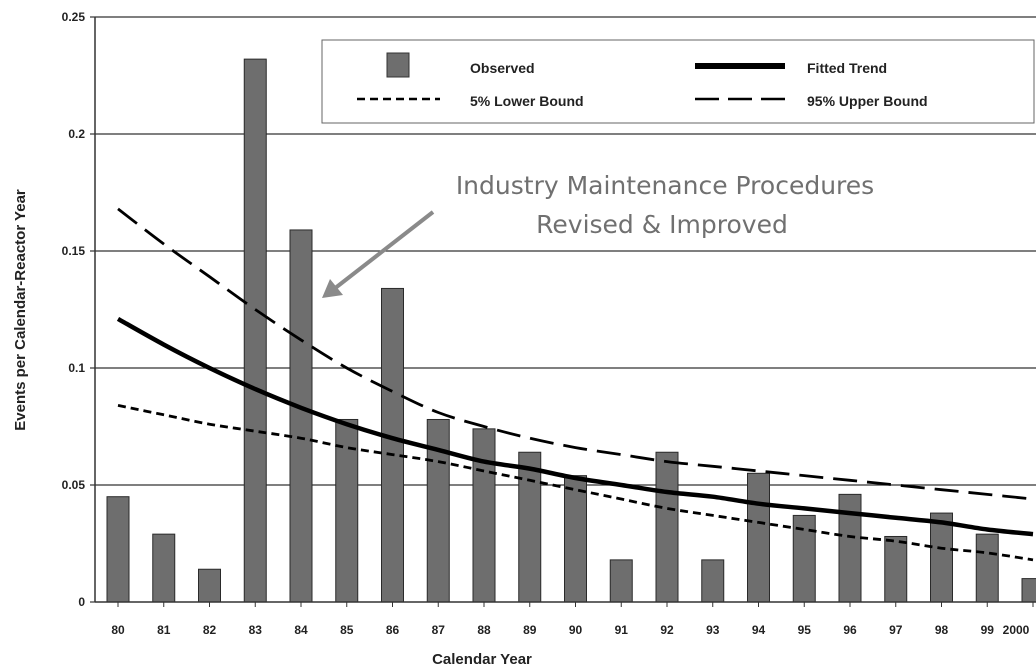 The image size is (1036, 669). Describe the element at coordinates (256, 630) in the screenshot. I see `x-tick-label-83: 83` at that location.